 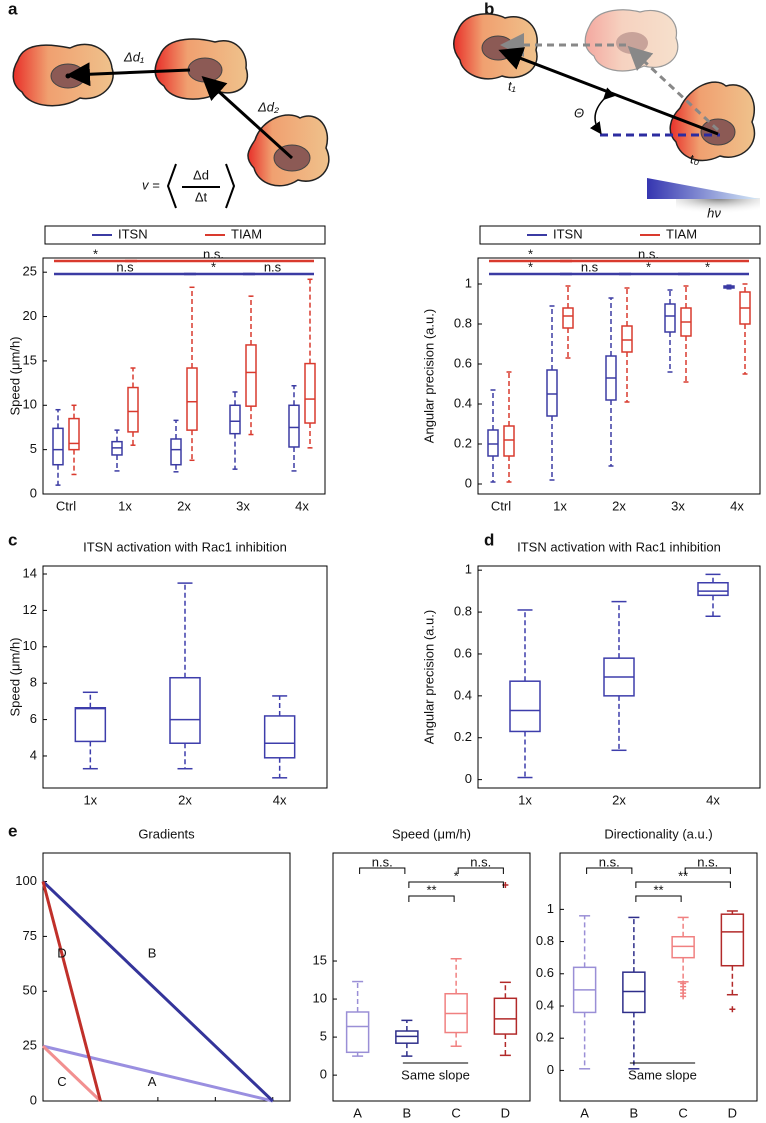 I want to click on label: Δd₁, so click(x=133, y=56).